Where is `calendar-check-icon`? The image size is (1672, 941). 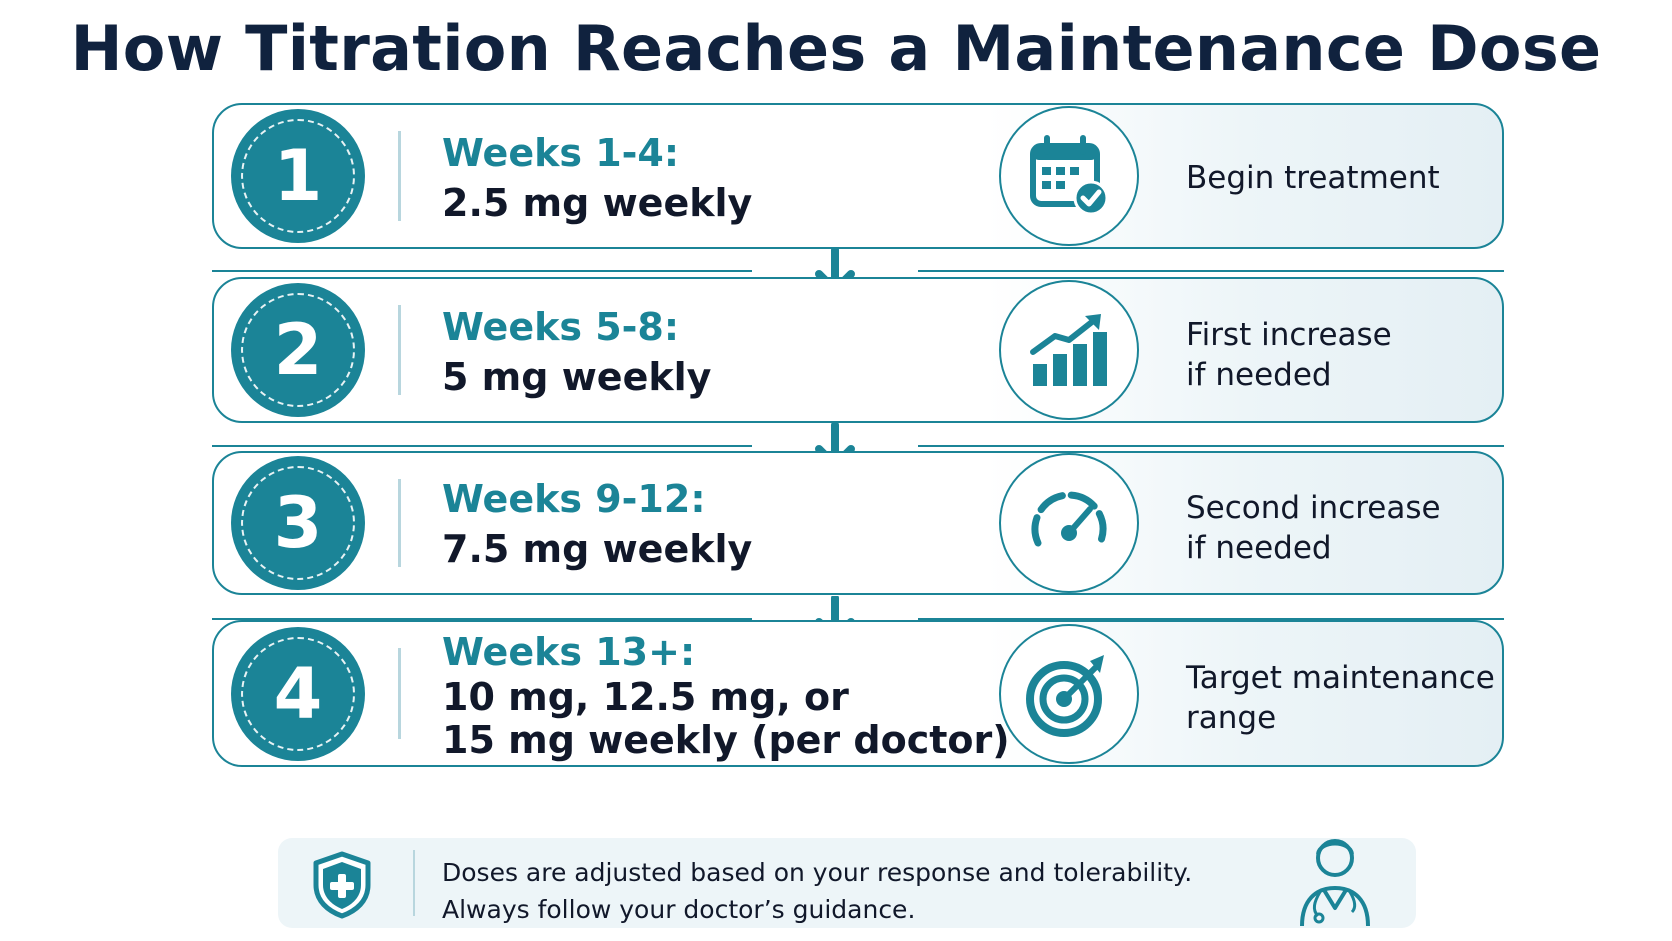
calendar-check-icon is located at coordinates (1069, 175).